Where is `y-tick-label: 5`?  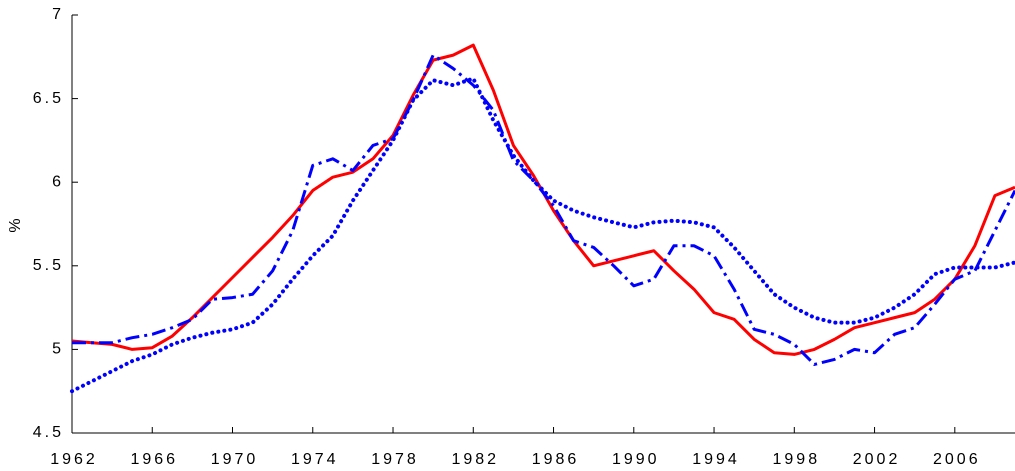
y-tick-label: 5 is located at coordinates (58, 349).